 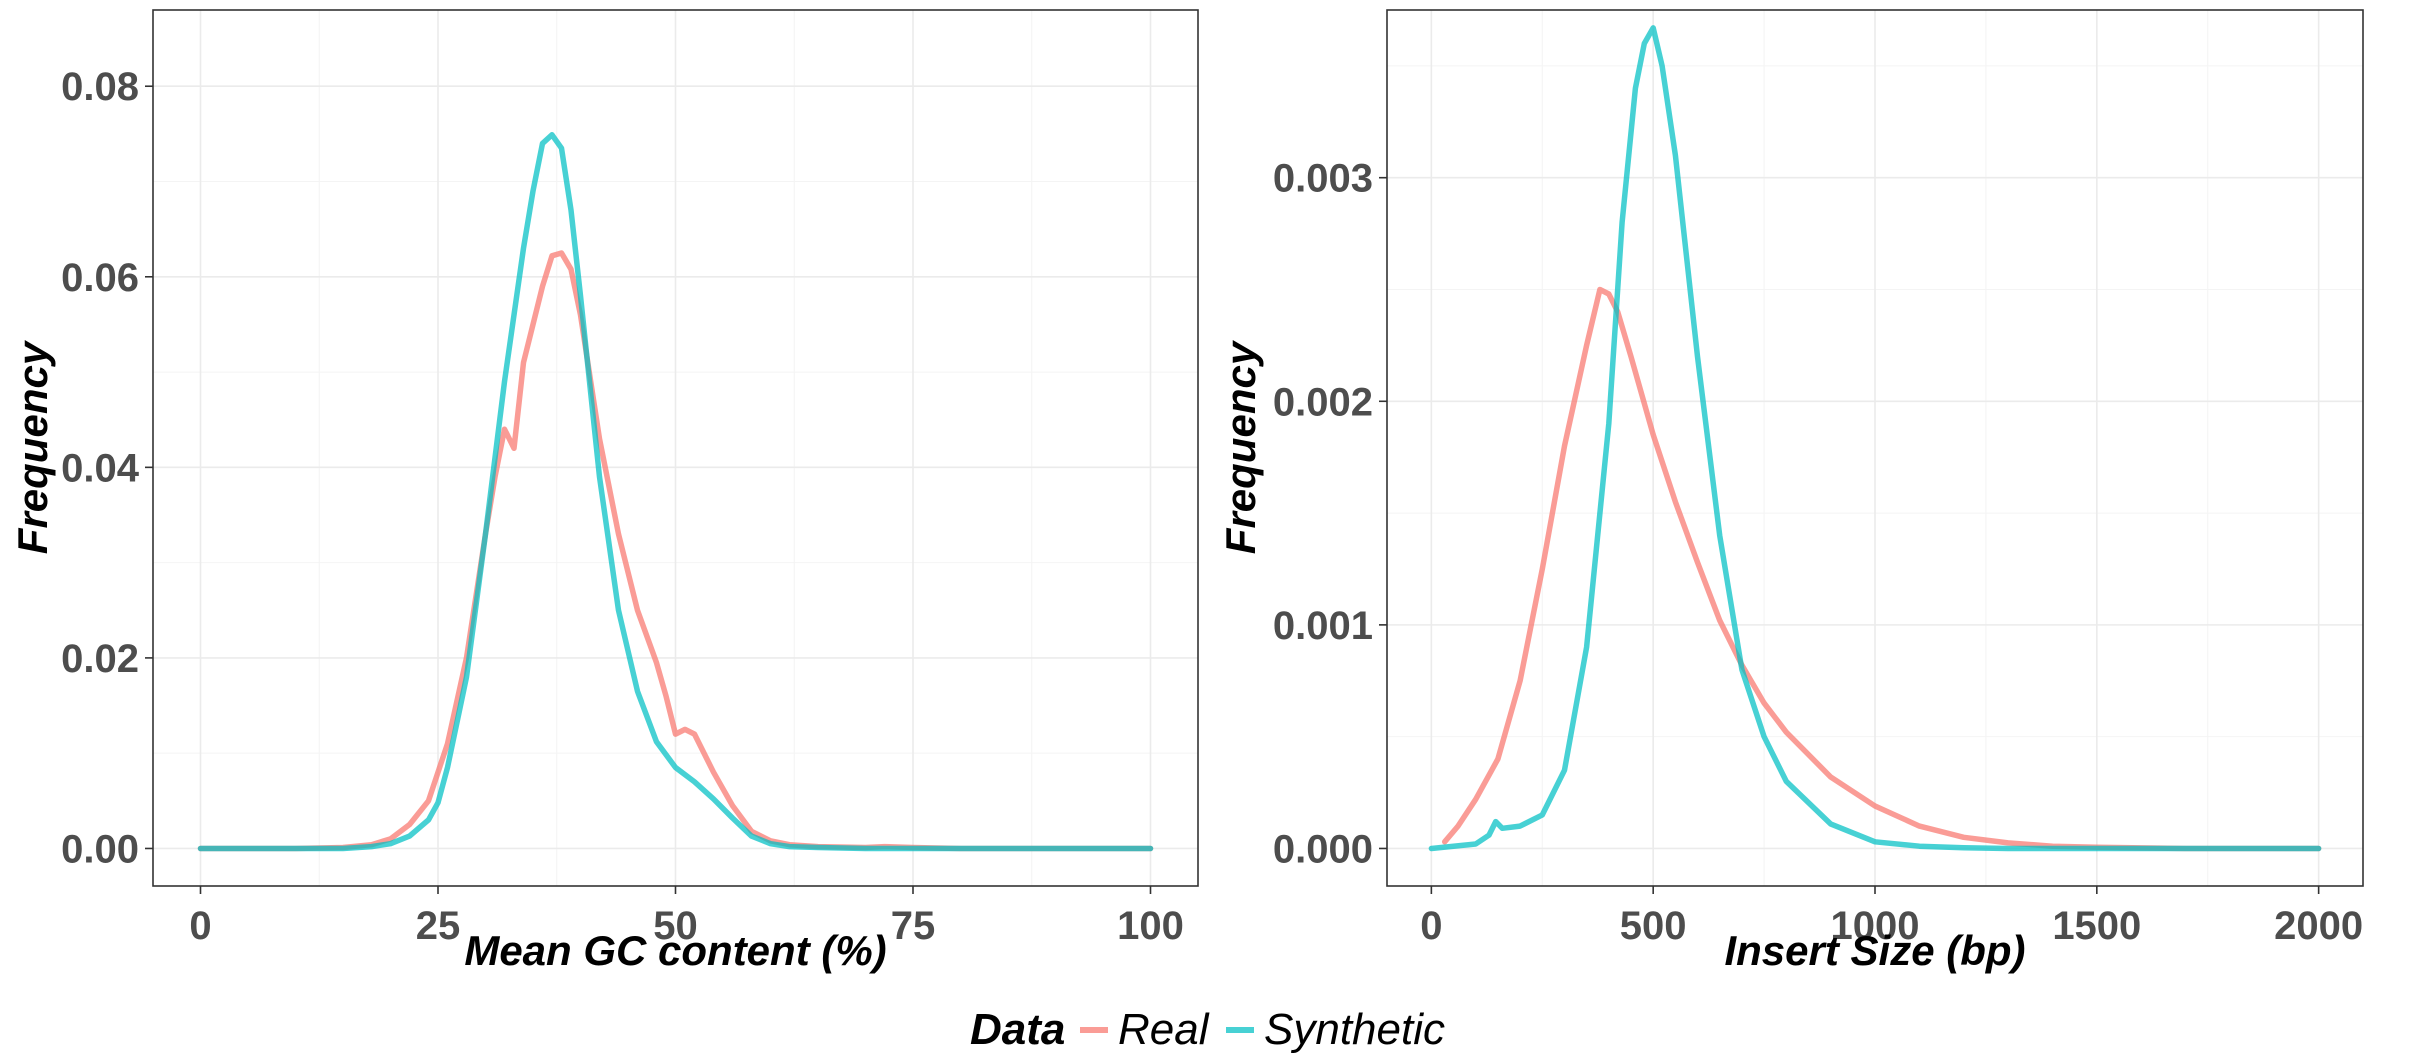 I want to click on insert-y-tick-label: 0.002, so click(x=1323, y=402).